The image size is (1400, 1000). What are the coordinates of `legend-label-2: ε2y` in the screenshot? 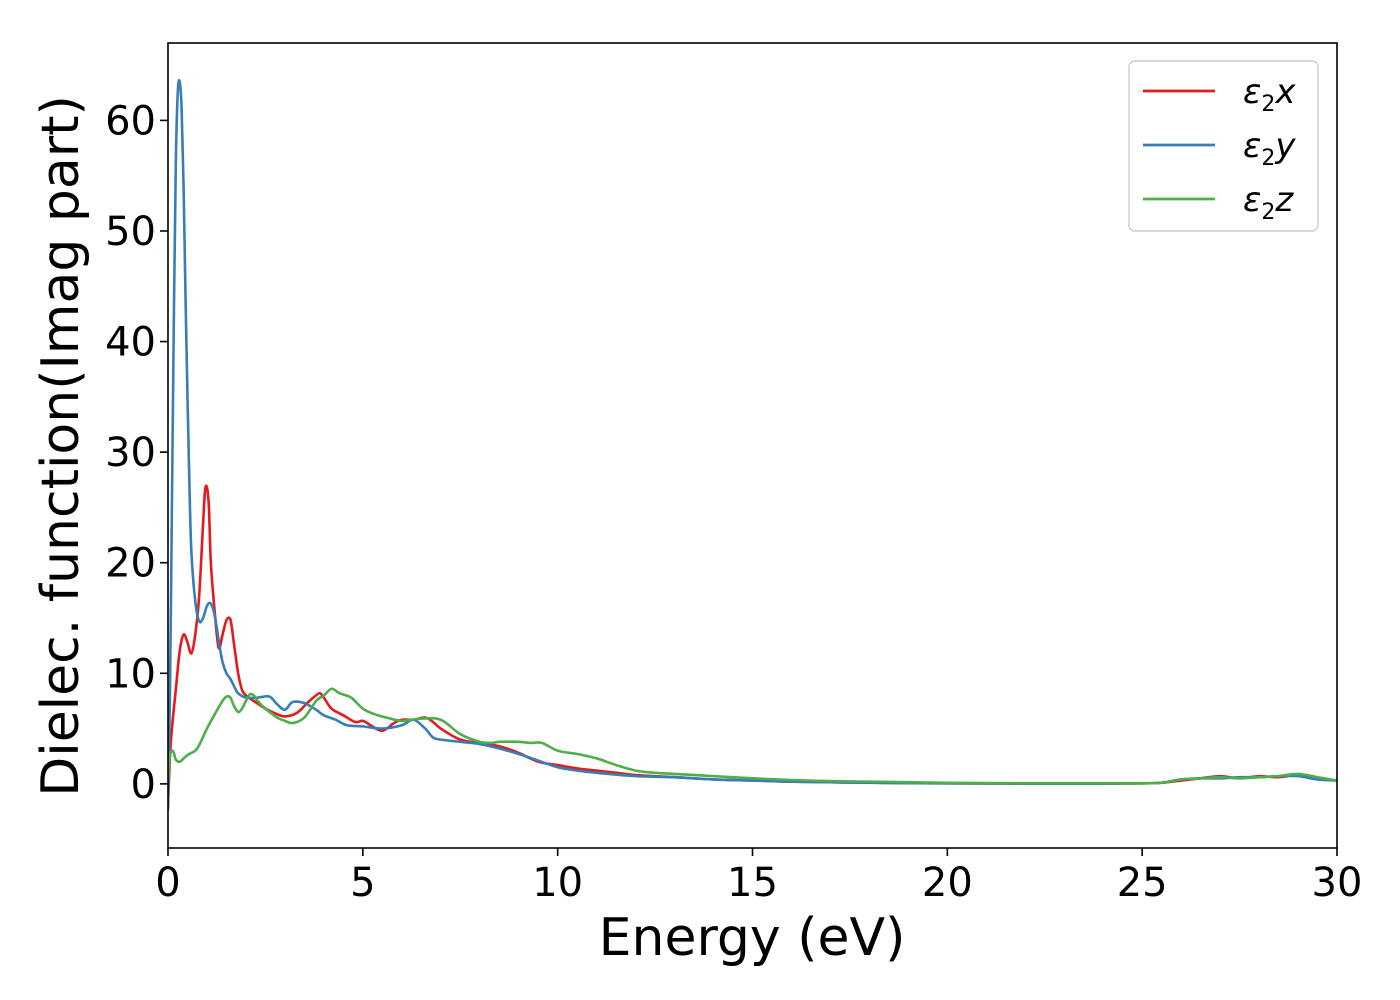 It's located at (1269, 148).